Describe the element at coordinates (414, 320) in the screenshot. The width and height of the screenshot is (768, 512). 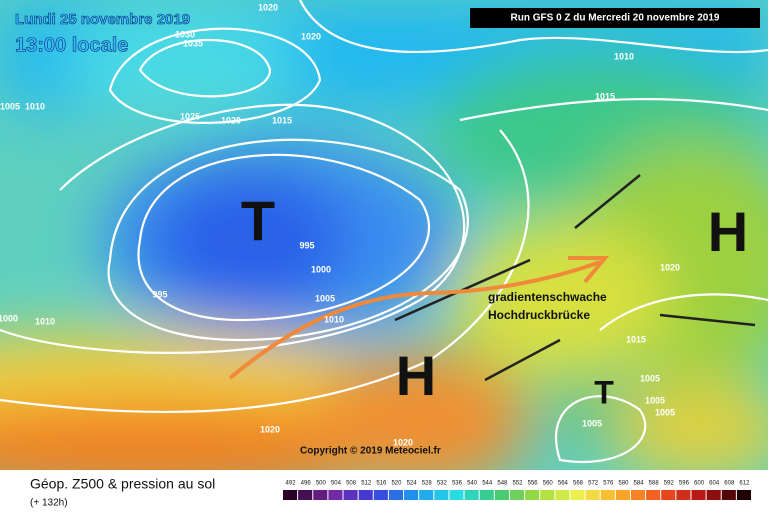
I see `arrow` at that location.